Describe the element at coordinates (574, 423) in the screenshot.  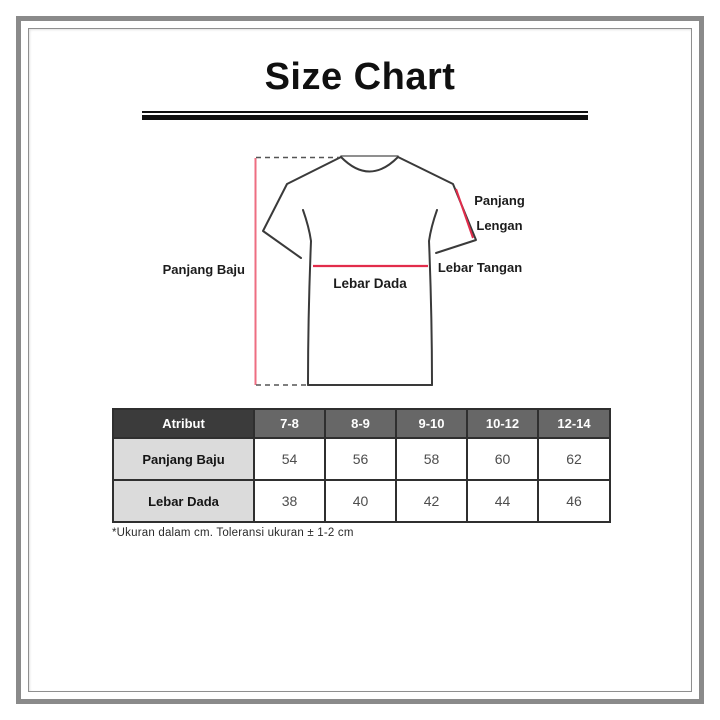
I see `header-size-12-14: 12-14` at that location.